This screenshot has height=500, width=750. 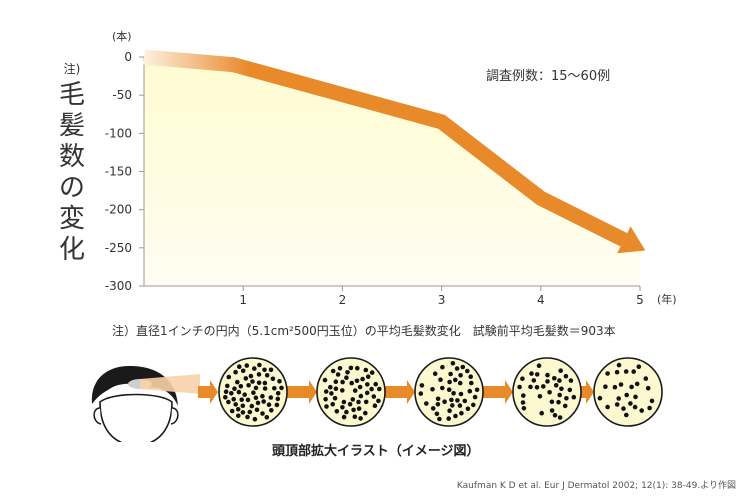 What do you see at coordinates (640, 300) in the screenshot?
I see `x-tick-label: 5` at bounding box center [640, 300].